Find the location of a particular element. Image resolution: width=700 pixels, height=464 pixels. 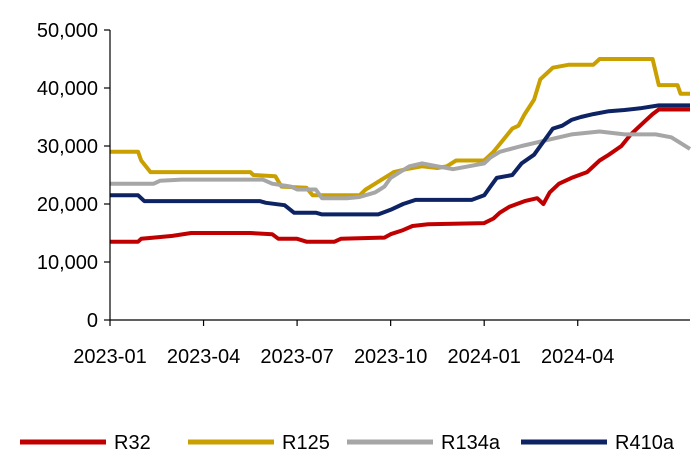

legend: R32 R125 R134a R410a is located at coordinates (347, 443).